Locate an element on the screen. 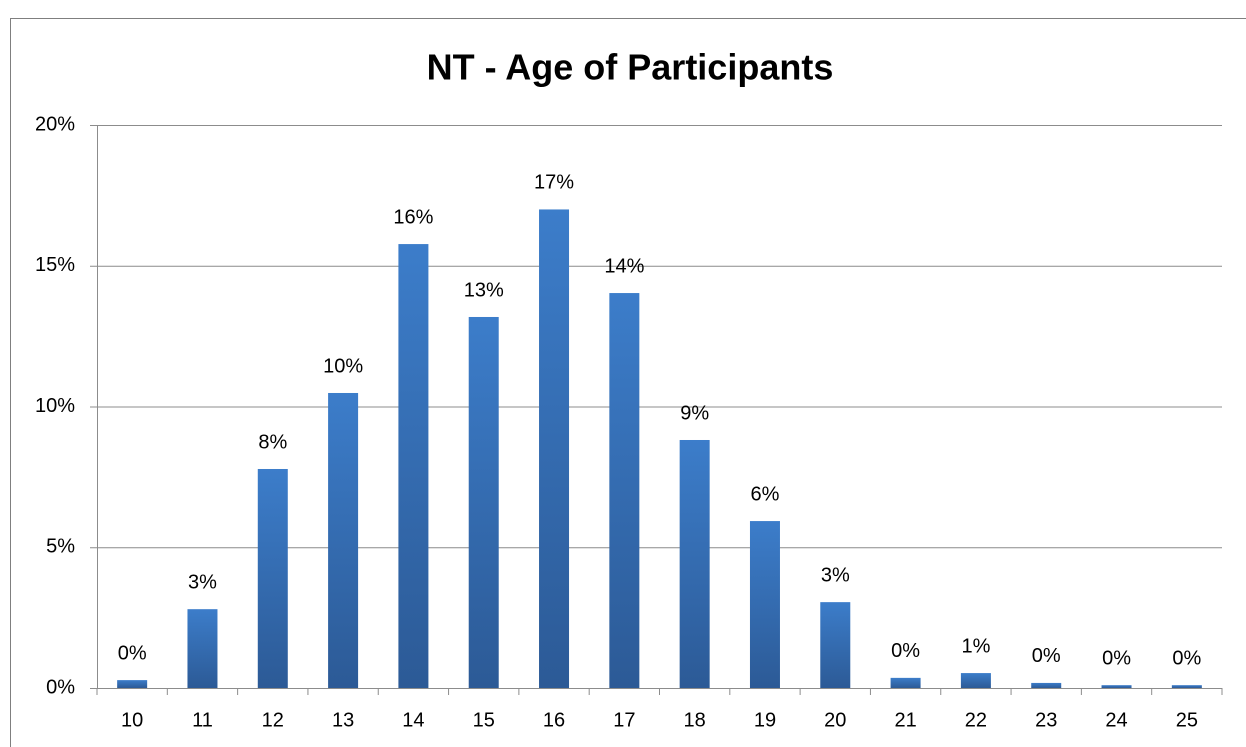 The image size is (1246, 747). x-tick-label: 16 is located at coordinates (554, 720).